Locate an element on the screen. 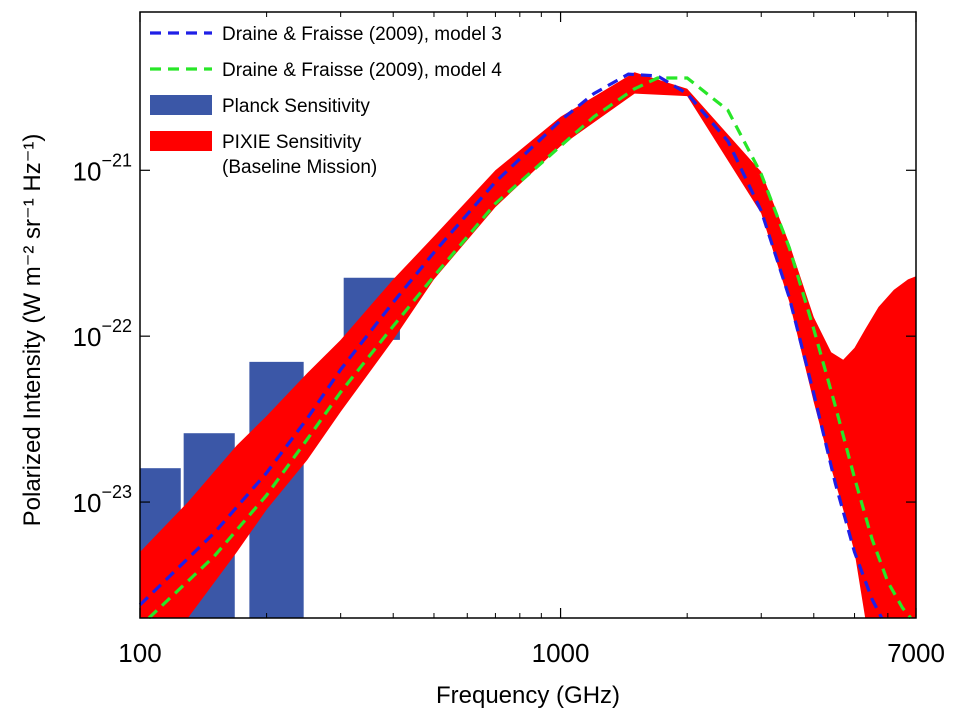 This screenshot has width=953, height=715. legend-label-3: Planck Sensitivity is located at coordinates (296, 106).